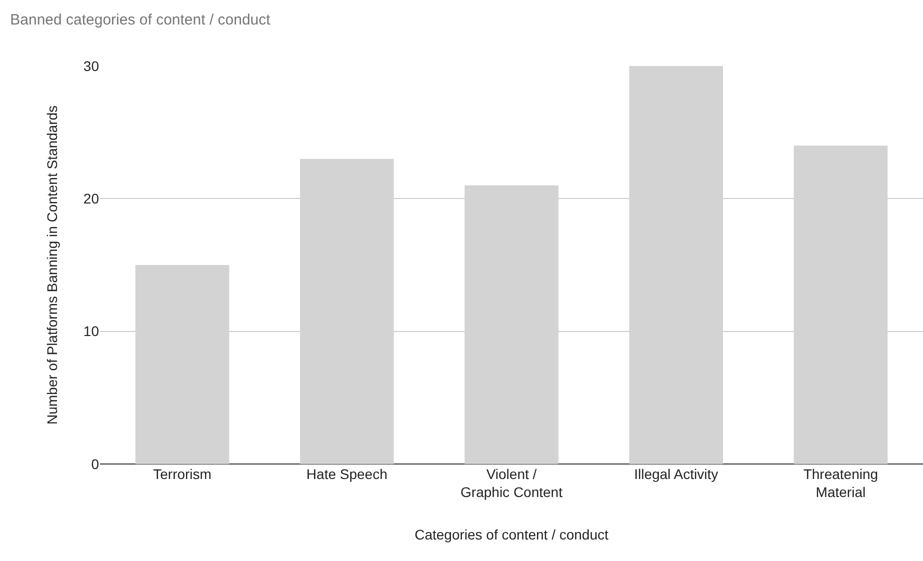 The width and height of the screenshot is (923, 561). What do you see at coordinates (95, 464) in the screenshot?
I see `y-tick-label: 0` at bounding box center [95, 464].